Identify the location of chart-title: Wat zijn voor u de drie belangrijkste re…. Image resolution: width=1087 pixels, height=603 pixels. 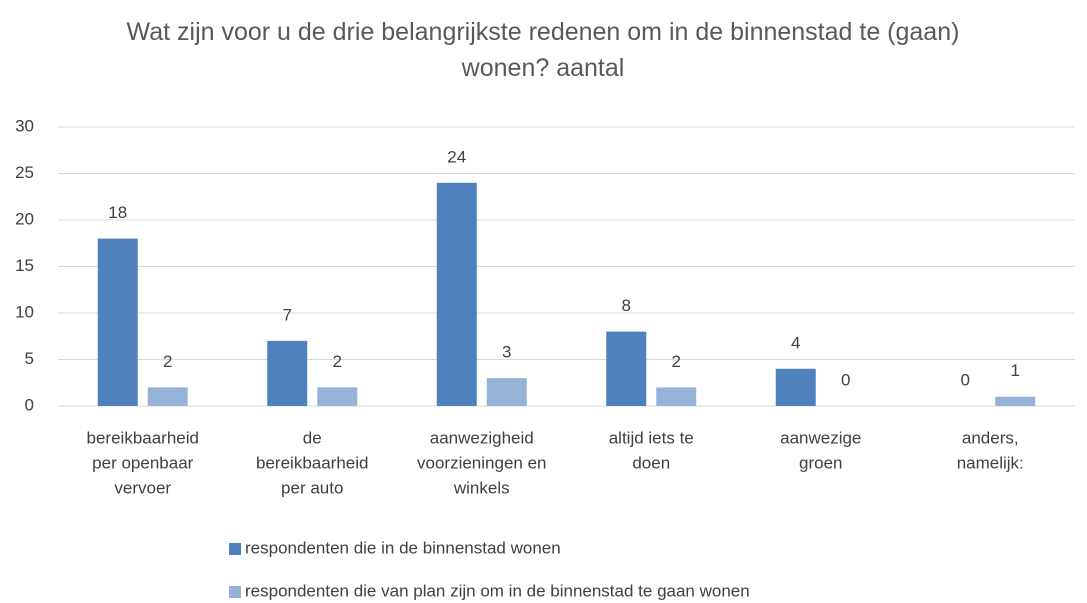
(543, 50).